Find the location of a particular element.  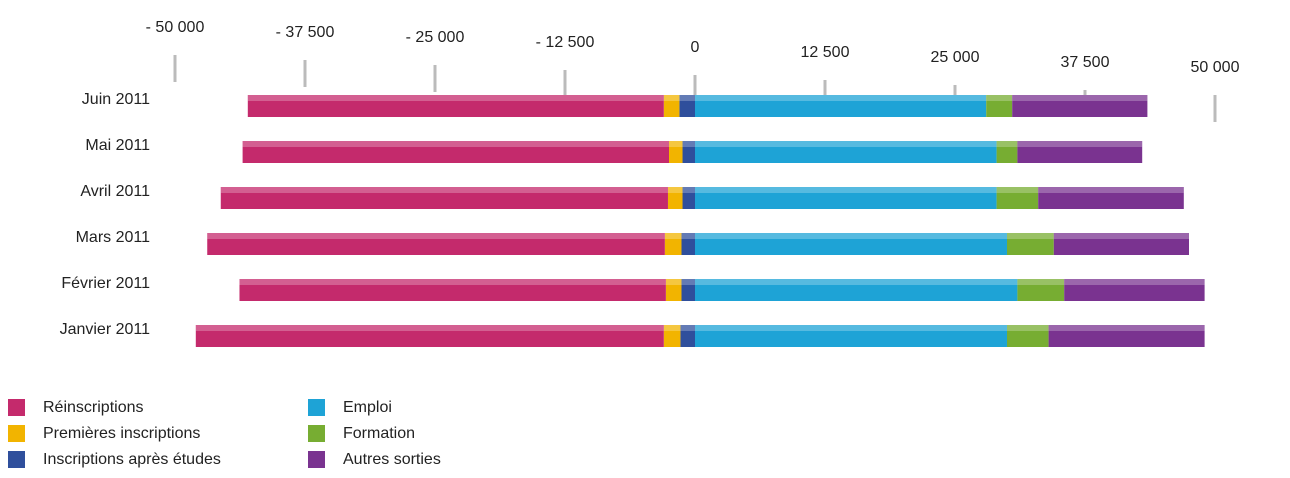

legend-label: Réinscriptions is located at coordinates (93, 407).